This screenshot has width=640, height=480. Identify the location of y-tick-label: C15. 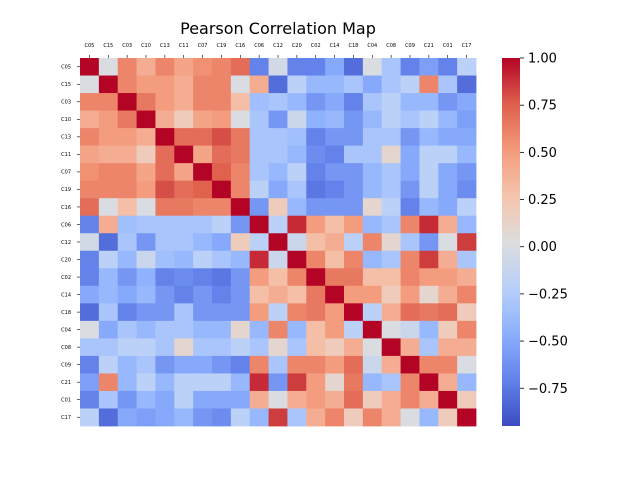
(66, 85).